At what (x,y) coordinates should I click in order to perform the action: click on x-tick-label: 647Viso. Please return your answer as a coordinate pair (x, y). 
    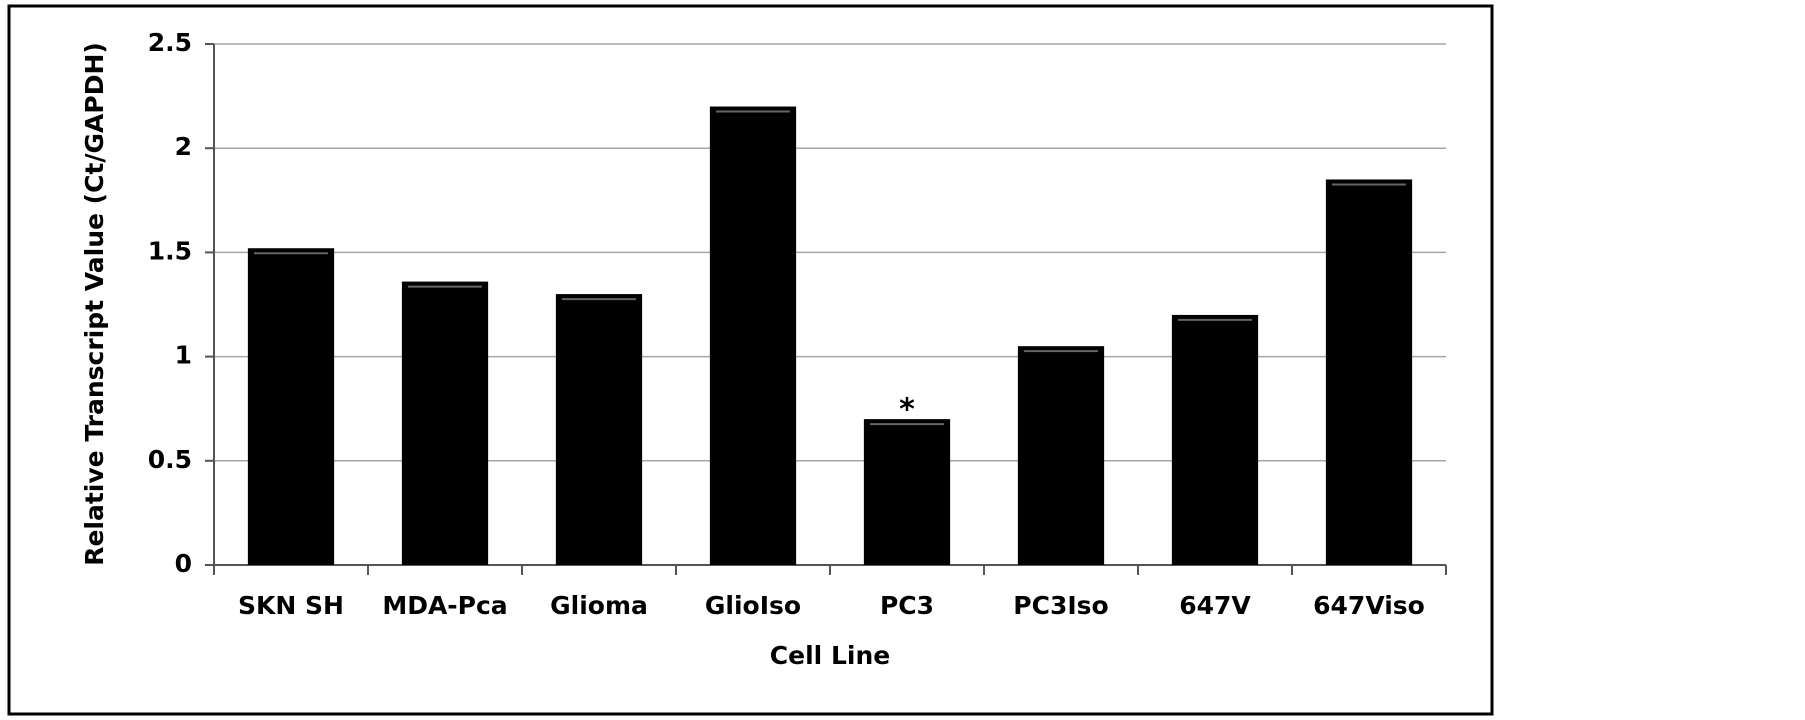
    Looking at the image, I should click on (1369, 605).